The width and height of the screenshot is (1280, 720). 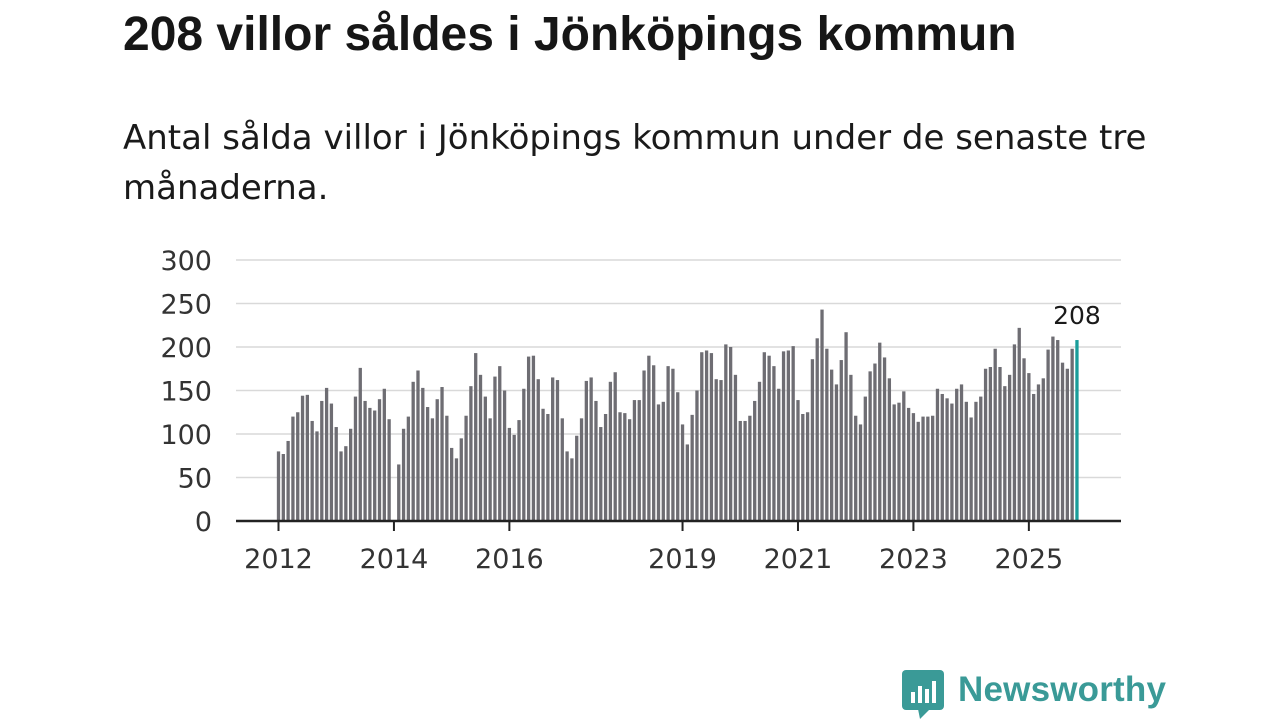 I want to click on y-axis-labels: 0 50 100 150 200 250 300, so click(x=186, y=392).